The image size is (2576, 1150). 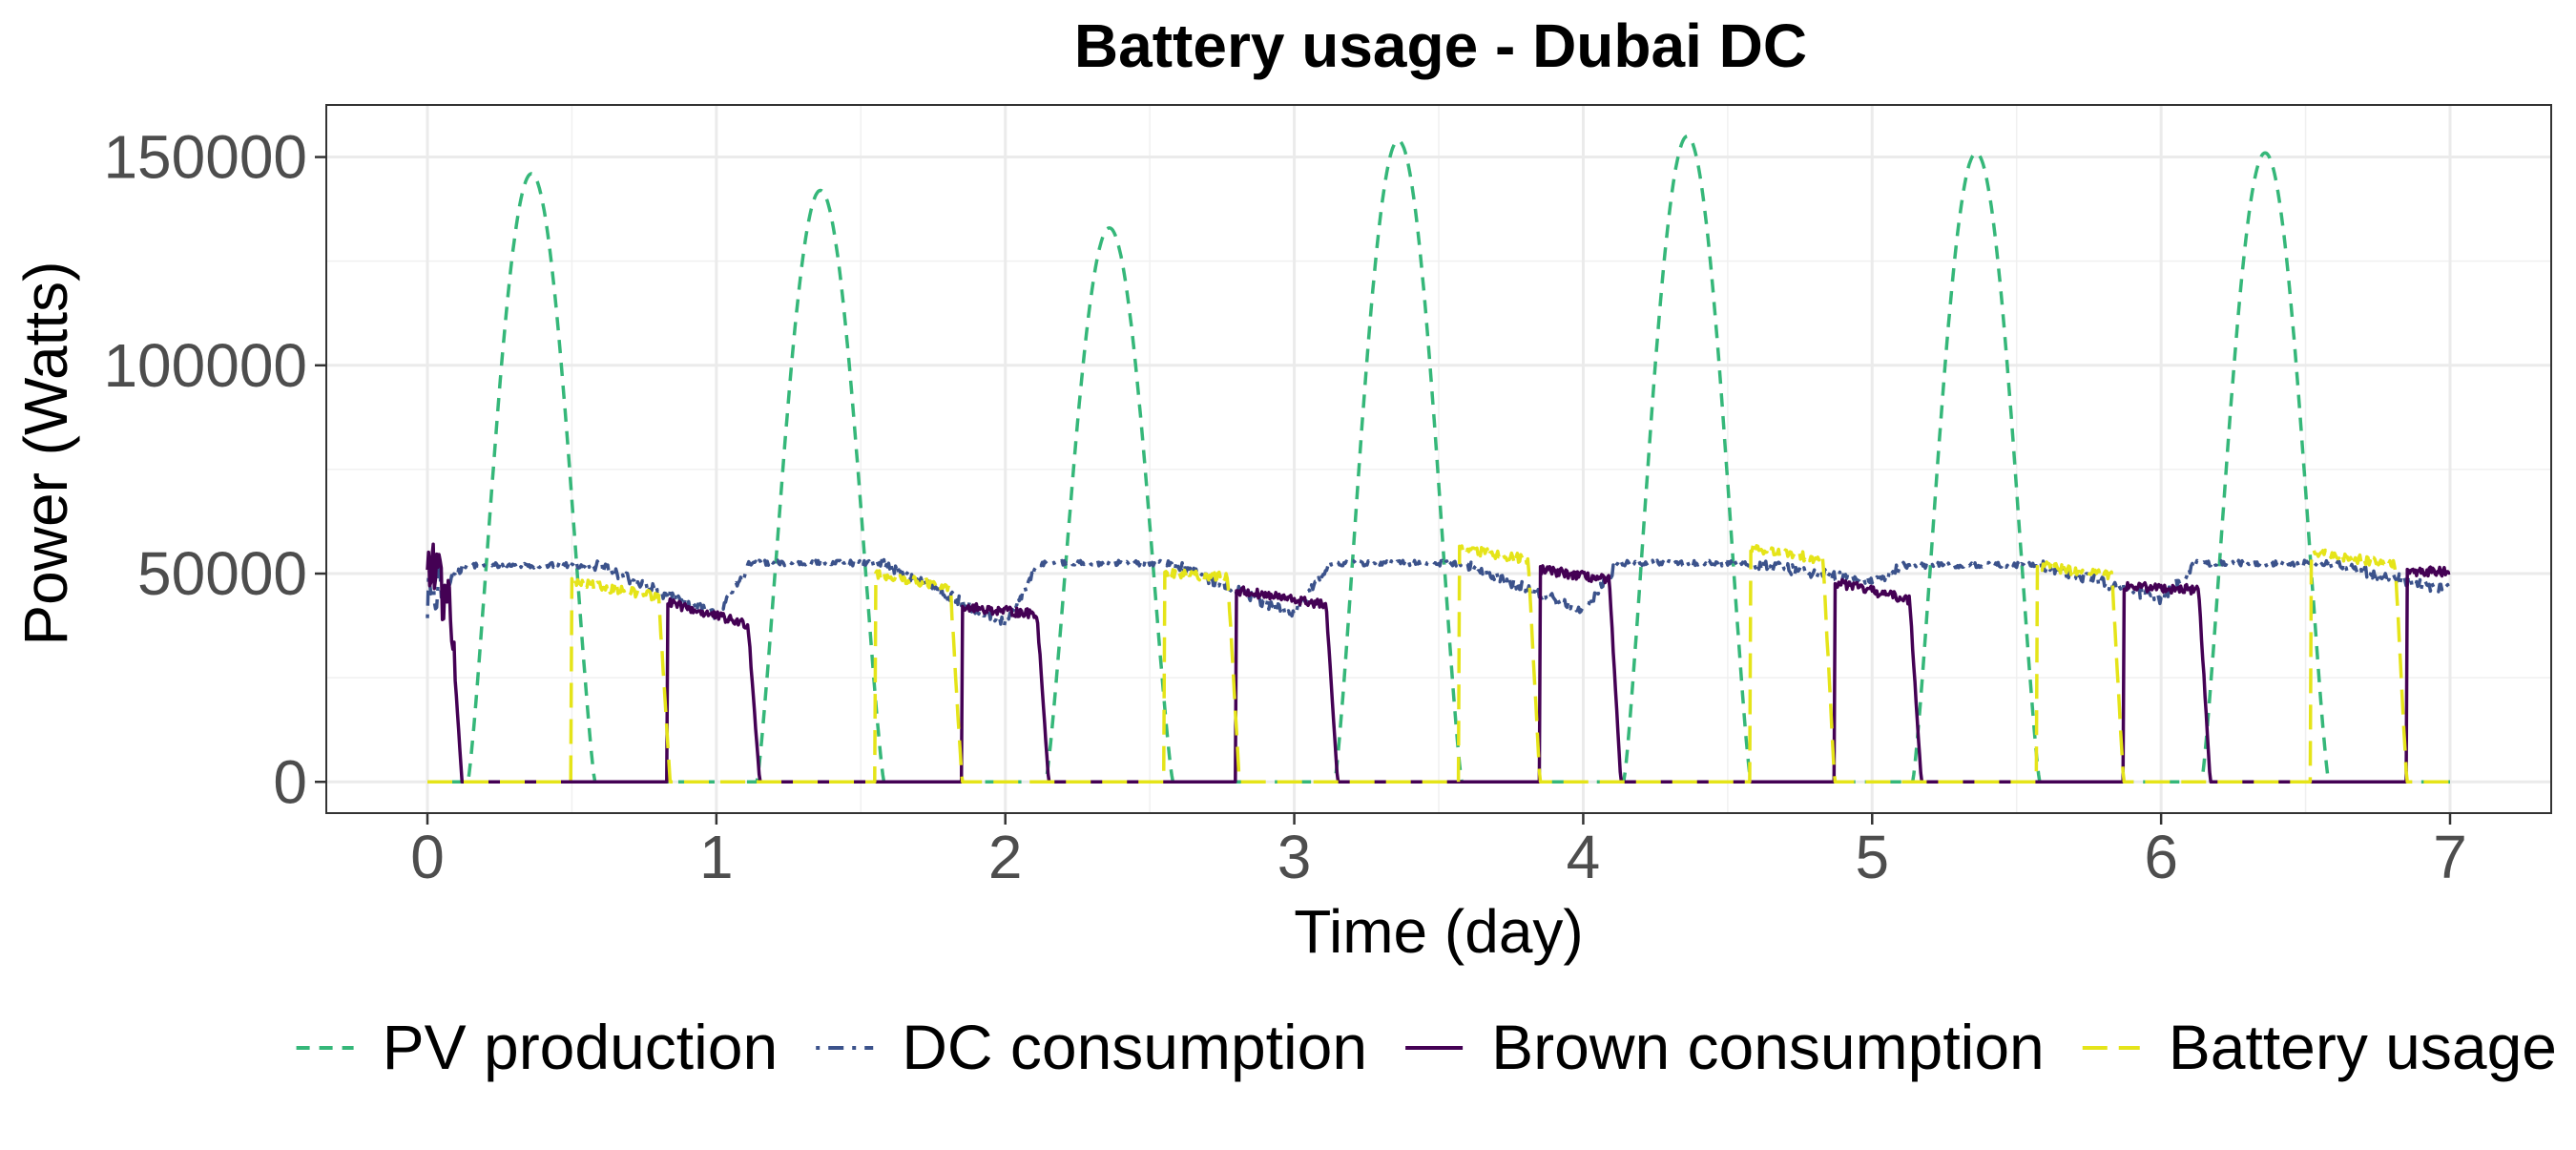 What do you see at coordinates (2161, 857) in the screenshot?
I see `x-tick-label: 6` at bounding box center [2161, 857].